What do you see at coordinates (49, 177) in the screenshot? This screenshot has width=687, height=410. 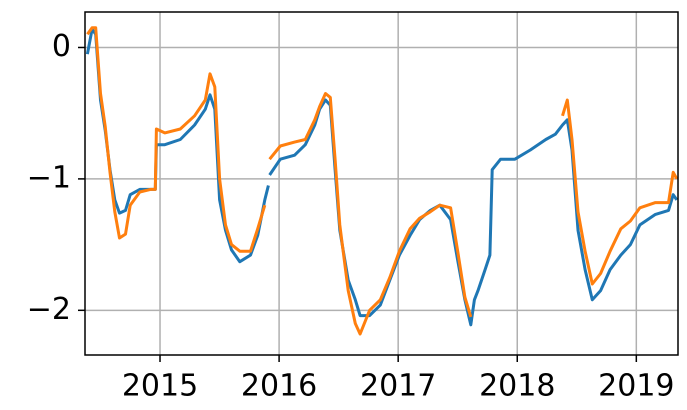 I see `y-tick-label: −1` at bounding box center [49, 177].